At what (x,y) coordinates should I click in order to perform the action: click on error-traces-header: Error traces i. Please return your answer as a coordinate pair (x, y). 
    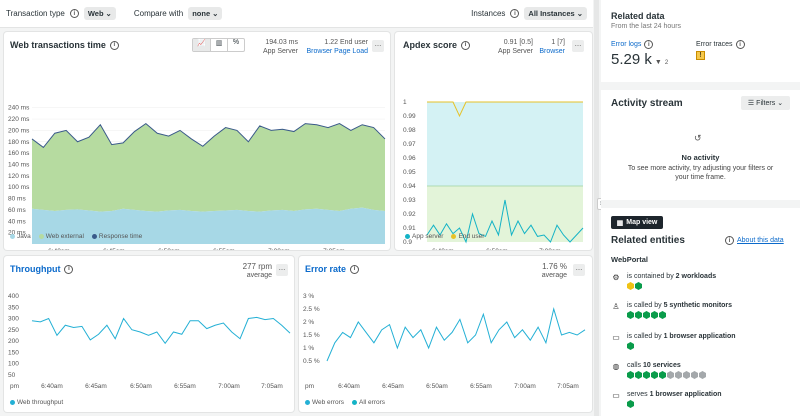
    Looking at the image, I should click on (720, 44).